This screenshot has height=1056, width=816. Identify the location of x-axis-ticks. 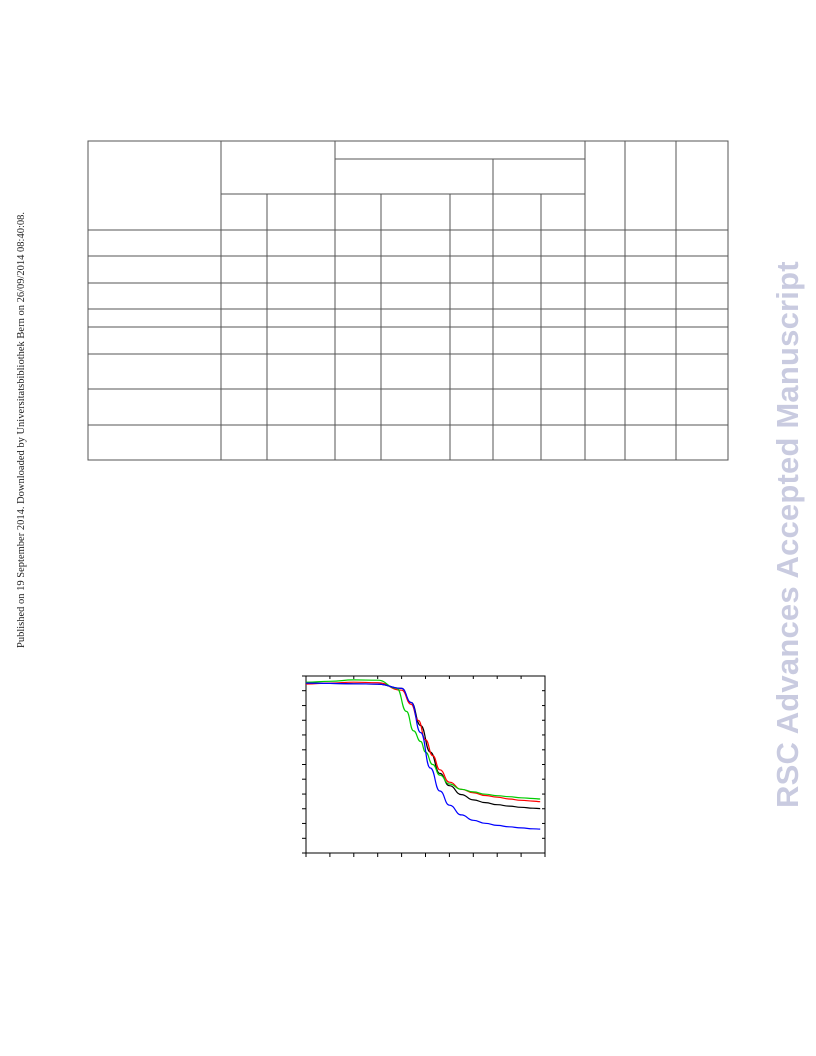
(425, 766).